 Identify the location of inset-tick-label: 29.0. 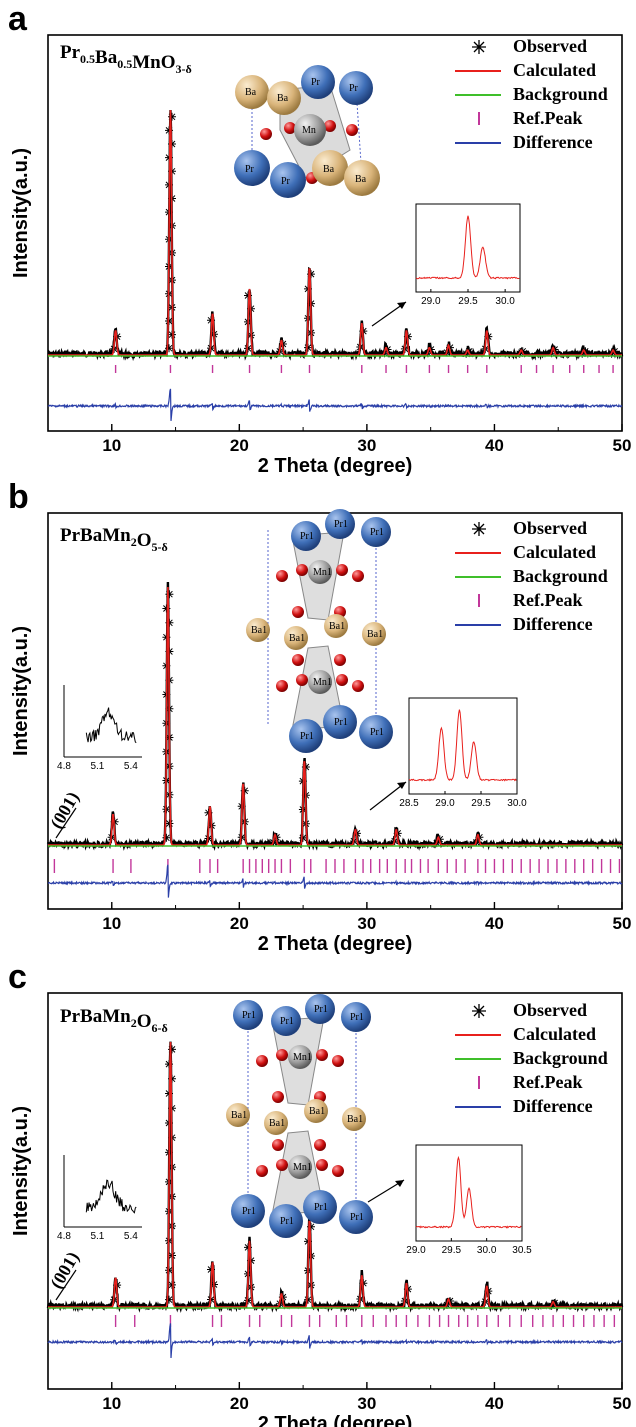
(431, 301).